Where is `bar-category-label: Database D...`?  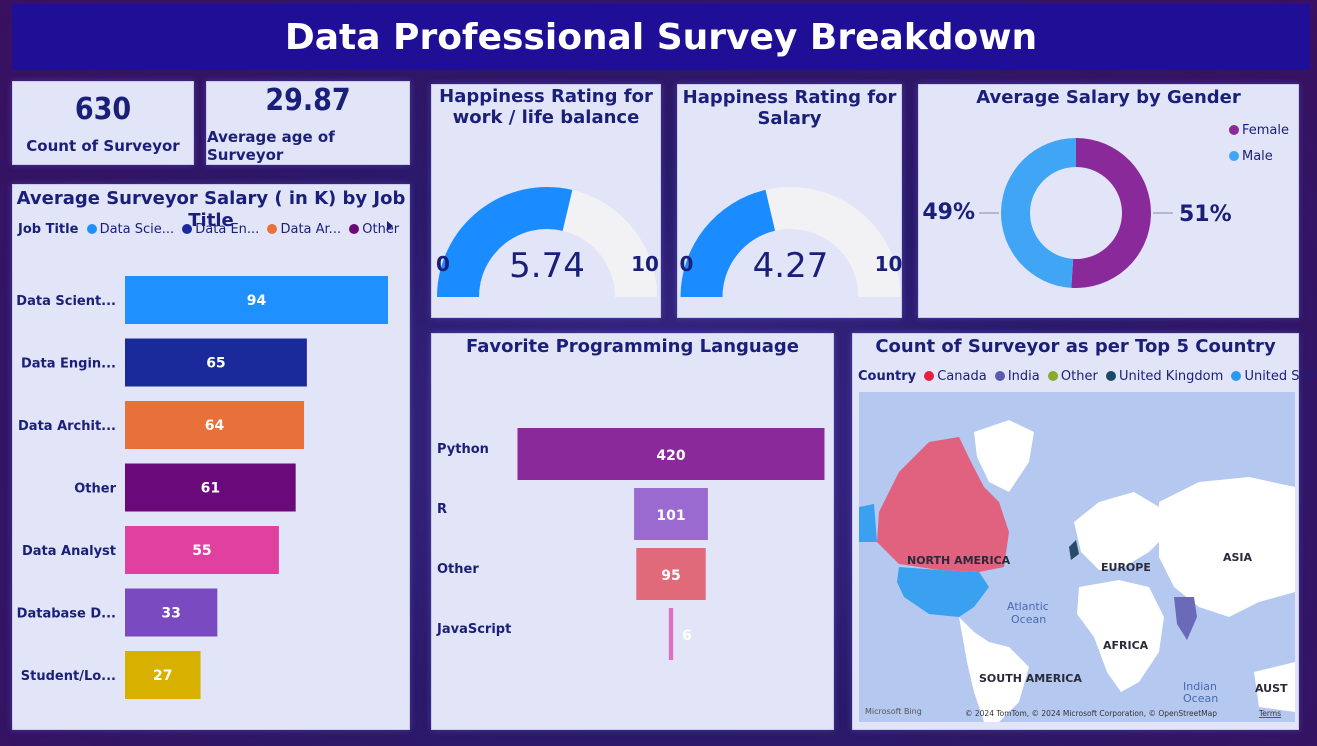
bar-category-label: Database D... is located at coordinates (66, 614).